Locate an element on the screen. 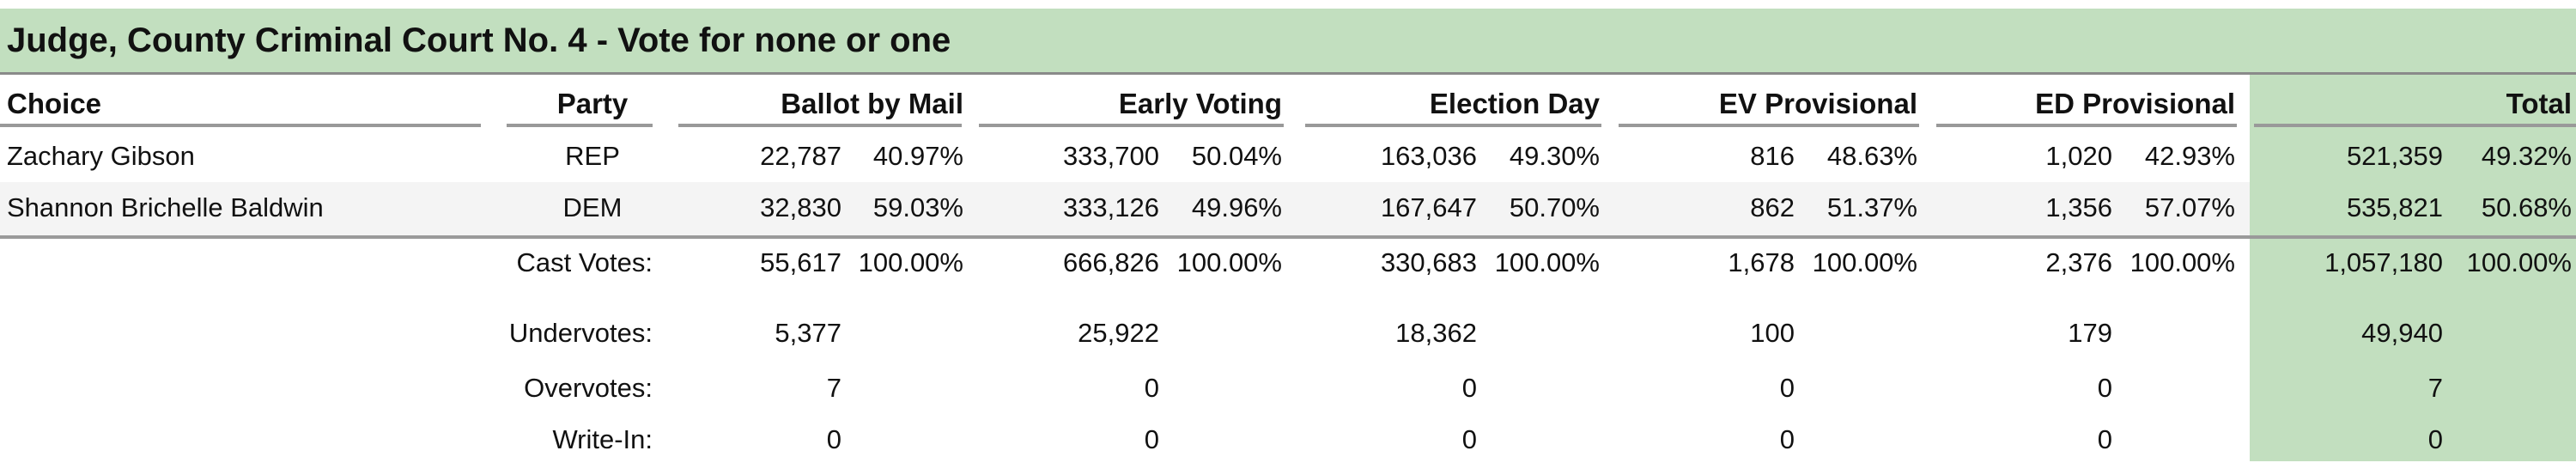 The height and width of the screenshot is (475, 2576). total-column-background is located at coordinates (2413, 267).